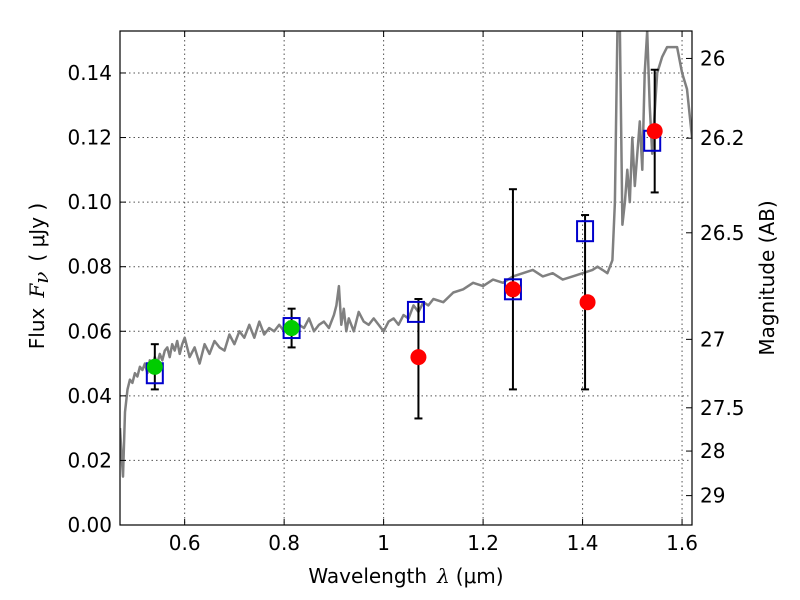 Image resolution: width=800 pixels, height=600 pixels. I want to click on y2-tick-label: 28, so click(712, 451).